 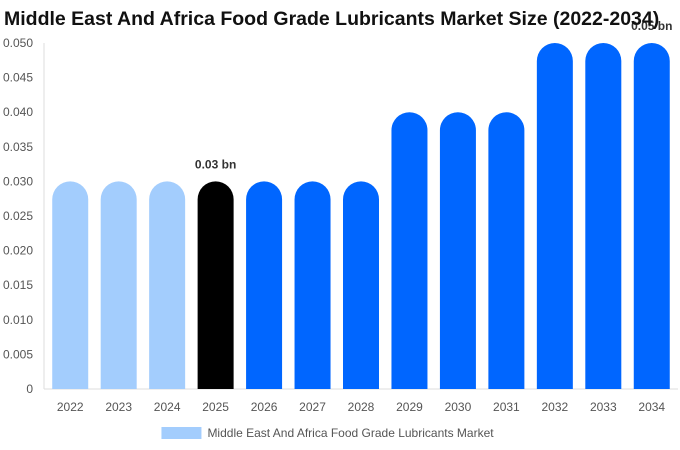 I want to click on data-label-2034: 0.05 bn, so click(x=651, y=26).